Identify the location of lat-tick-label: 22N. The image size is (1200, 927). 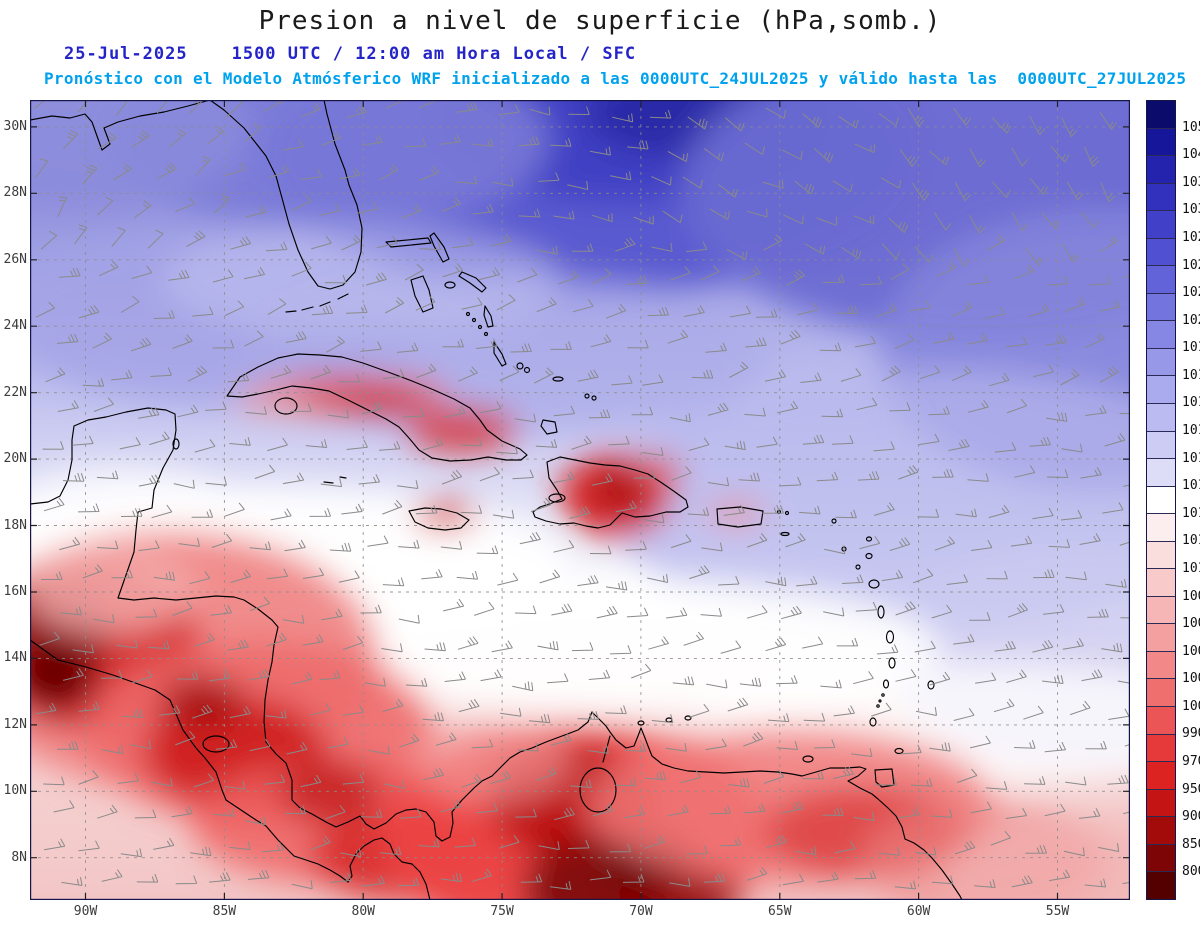
(15, 392).